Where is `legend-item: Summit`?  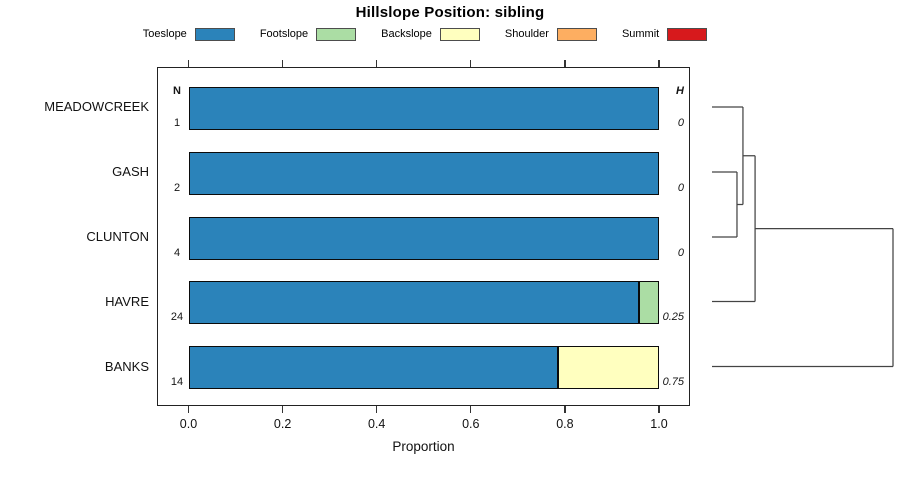 legend-item: Summit is located at coordinates (664, 34).